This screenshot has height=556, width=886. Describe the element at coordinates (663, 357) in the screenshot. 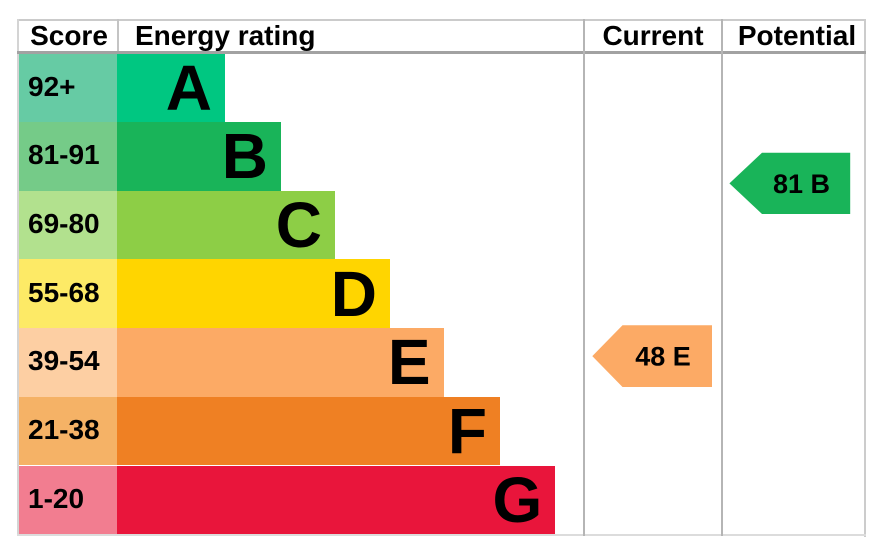

I see `svg-text: 48 E` at that location.